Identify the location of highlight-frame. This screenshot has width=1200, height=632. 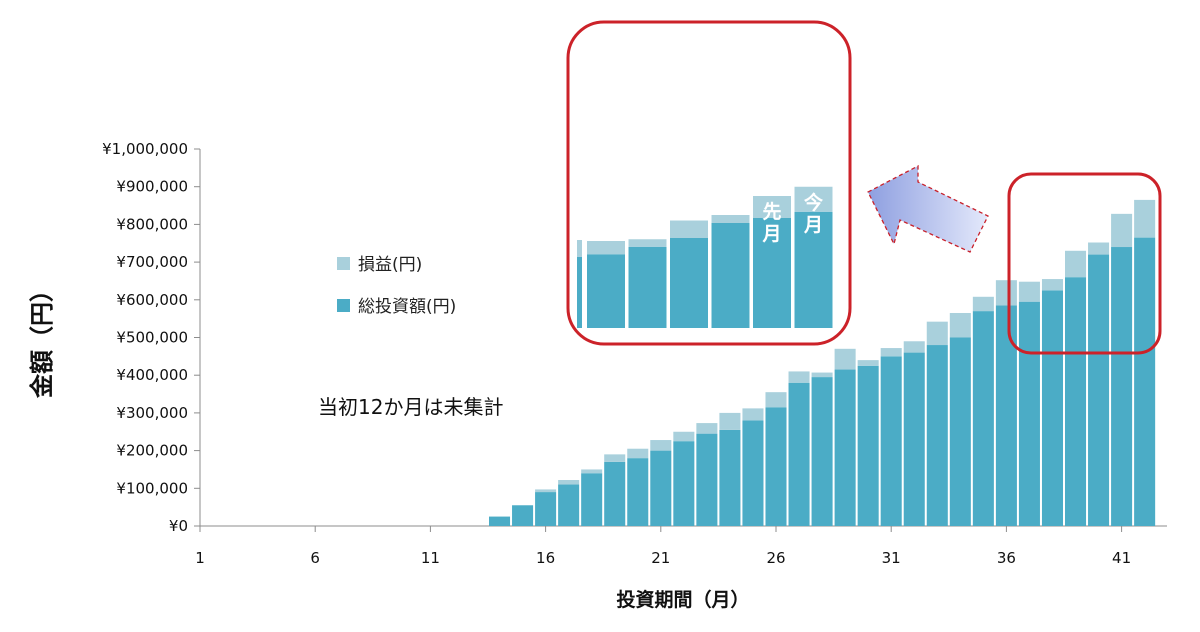
(1084, 263).